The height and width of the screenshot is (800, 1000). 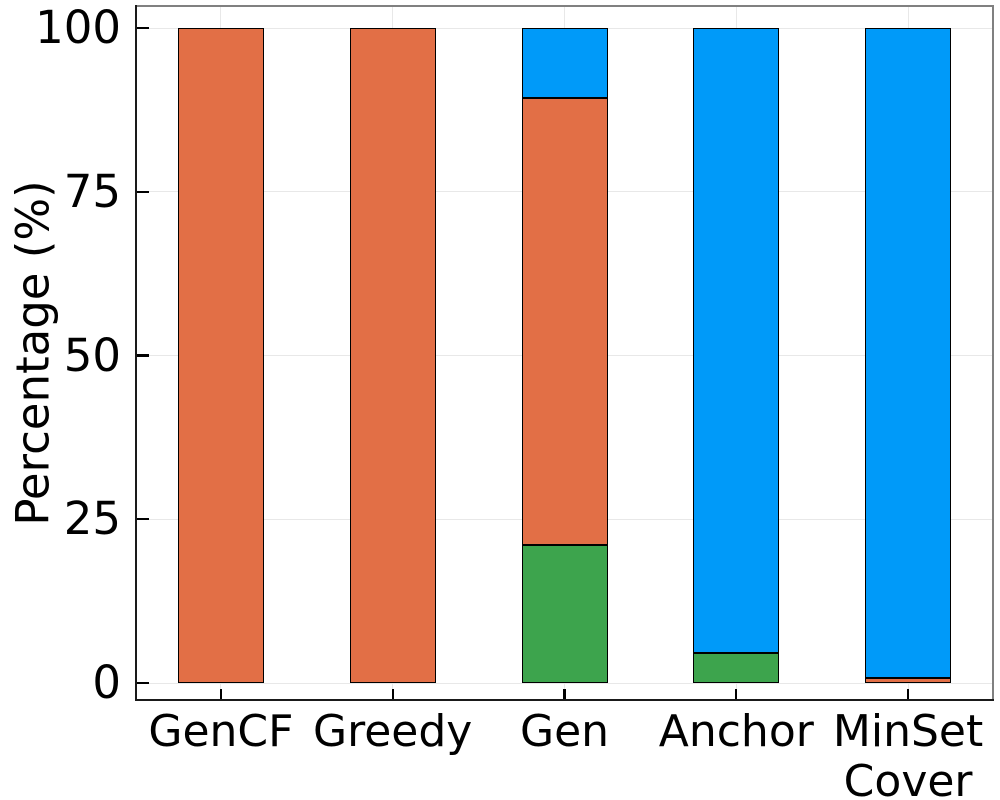 I want to click on y-tick-label: 100, so click(x=78, y=27).